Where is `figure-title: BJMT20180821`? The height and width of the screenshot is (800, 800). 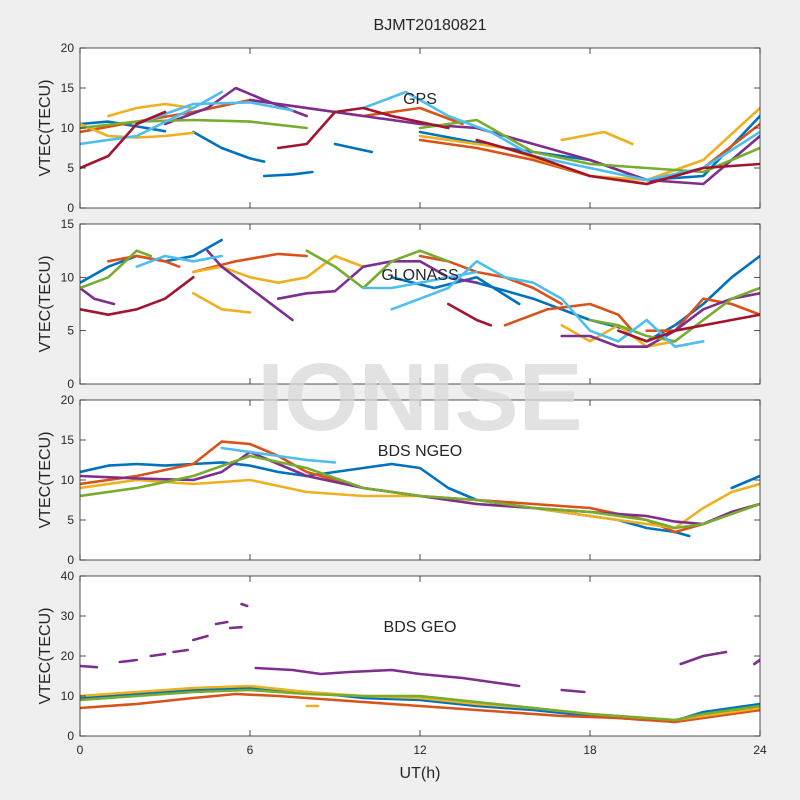
figure-title: BJMT20180821 is located at coordinates (430, 25).